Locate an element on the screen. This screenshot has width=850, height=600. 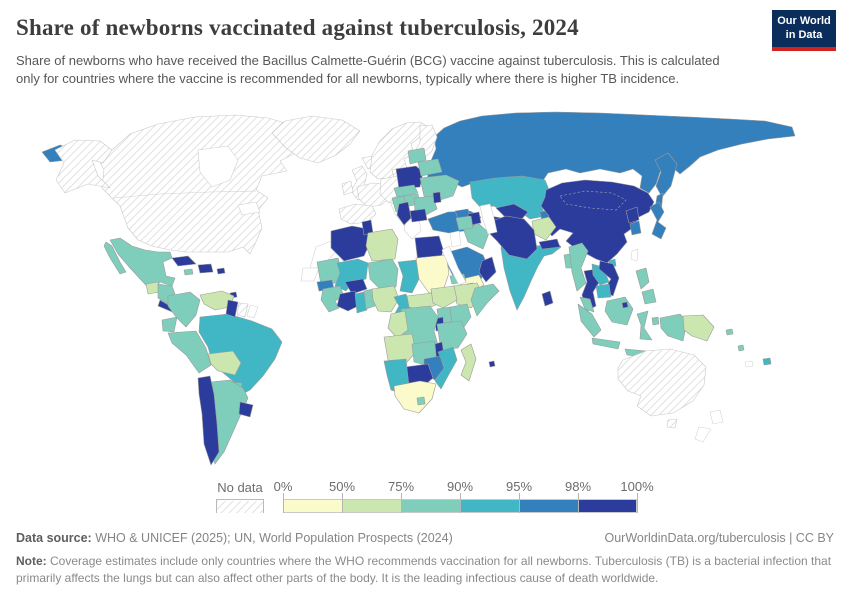
country-syria is located at coordinates (464, 223).